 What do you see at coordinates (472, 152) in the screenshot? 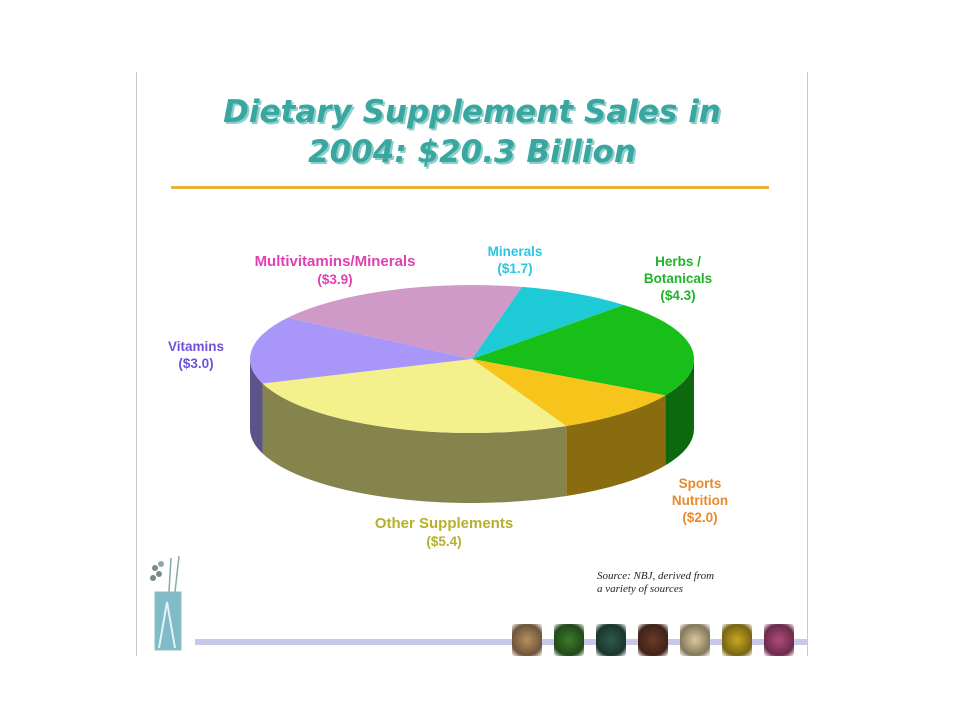
I see `title-line-2: 2004: $20.3 Billion` at bounding box center [472, 152].